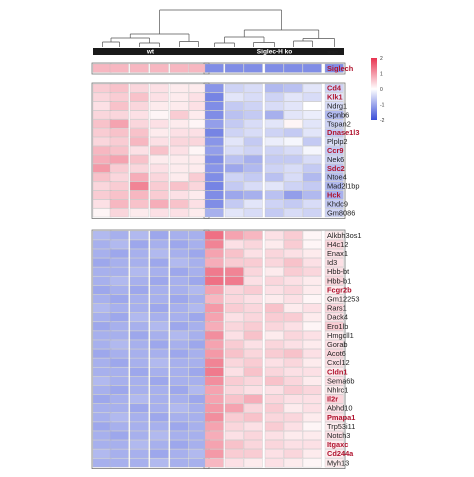 The width and height of the screenshot is (474, 477). I want to click on gene-label: Nhlrc1, so click(337, 390).